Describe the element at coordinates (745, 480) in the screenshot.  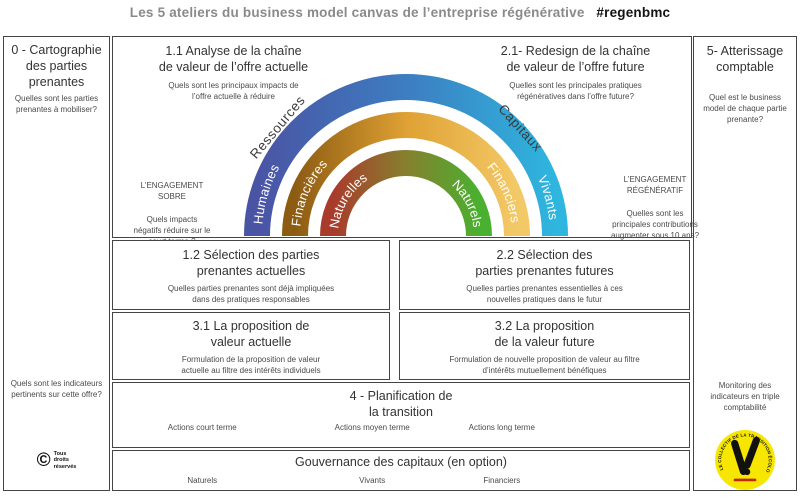
I see `logo-url` at that location.